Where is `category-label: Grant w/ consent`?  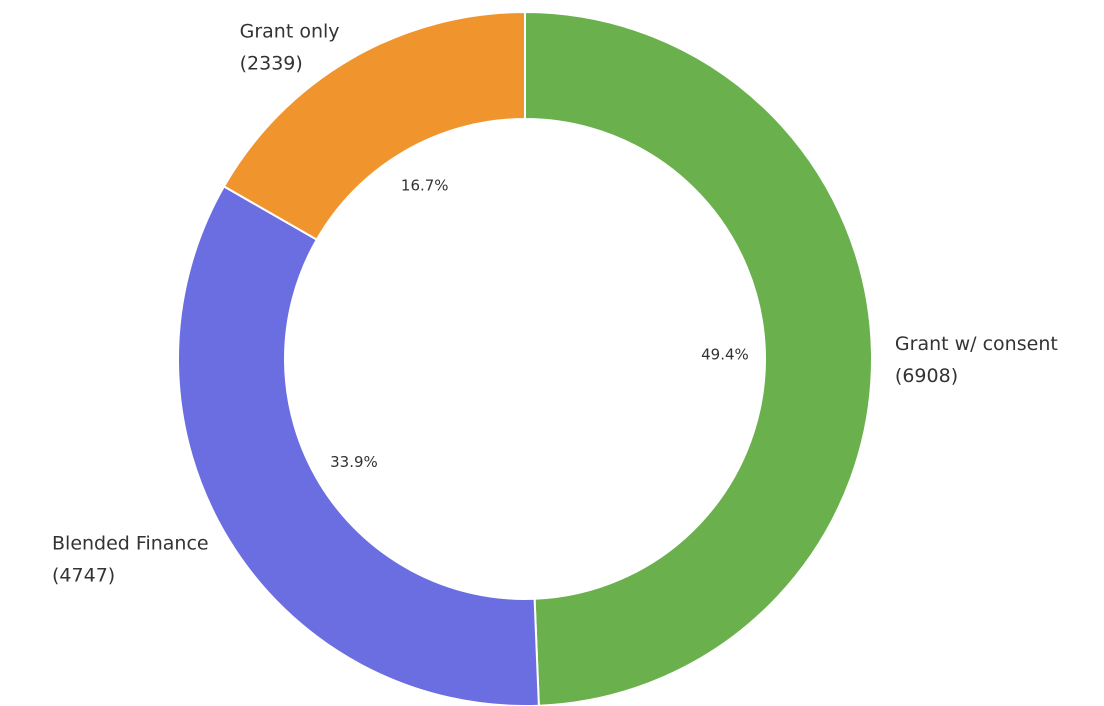
category-label: Grant w/ consent is located at coordinates (976, 344).